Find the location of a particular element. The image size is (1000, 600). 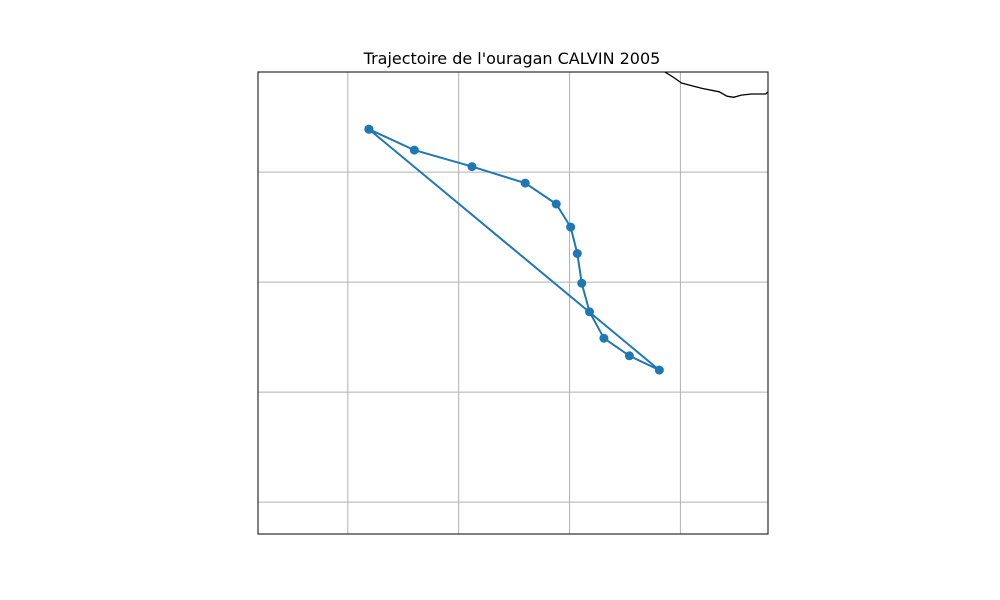

track-points is located at coordinates (514, 249).